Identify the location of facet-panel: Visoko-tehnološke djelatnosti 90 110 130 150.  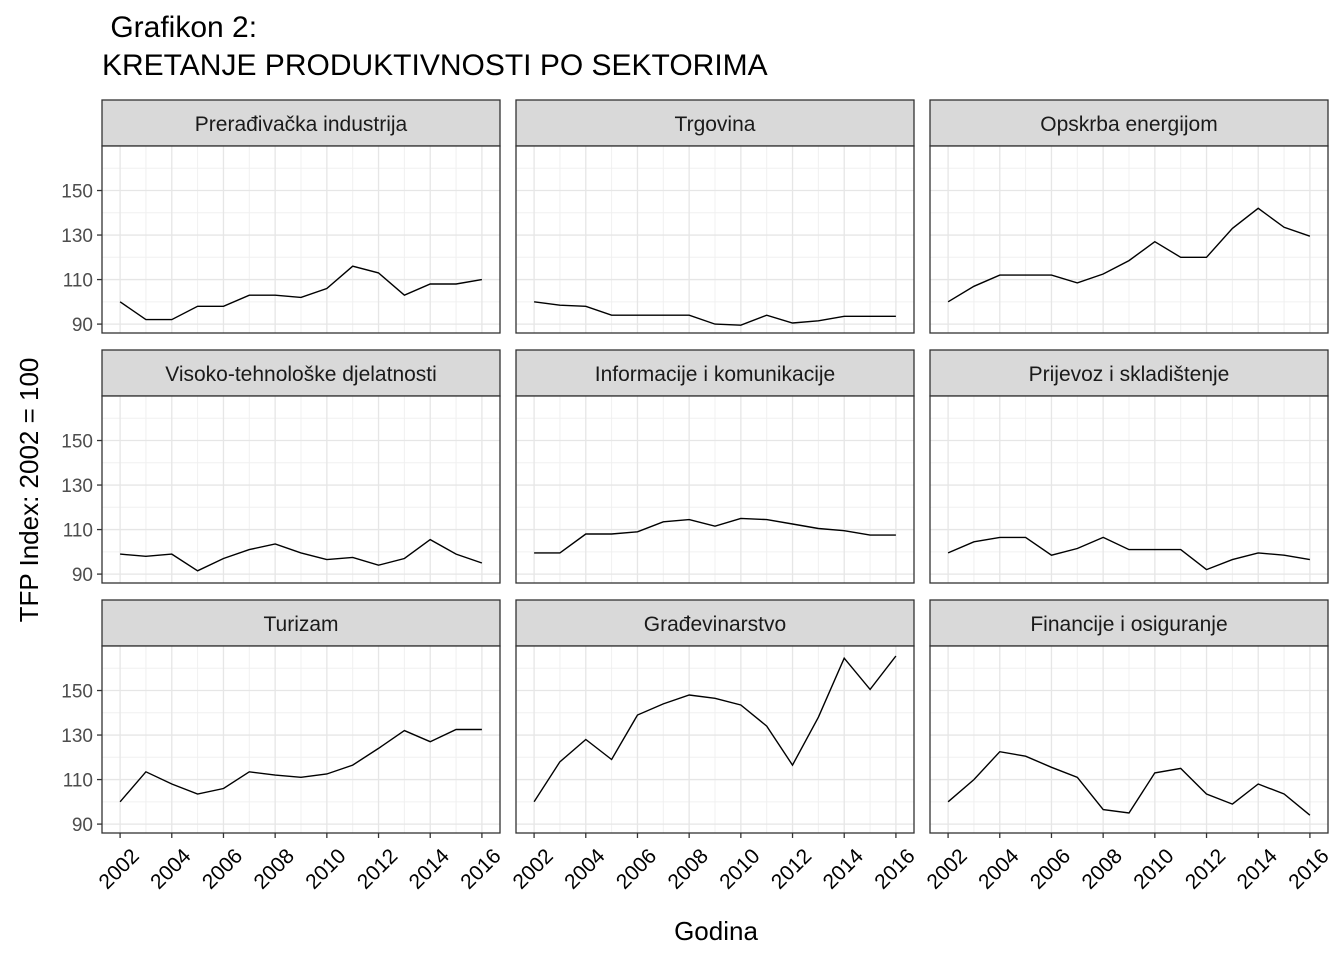
(281, 467).